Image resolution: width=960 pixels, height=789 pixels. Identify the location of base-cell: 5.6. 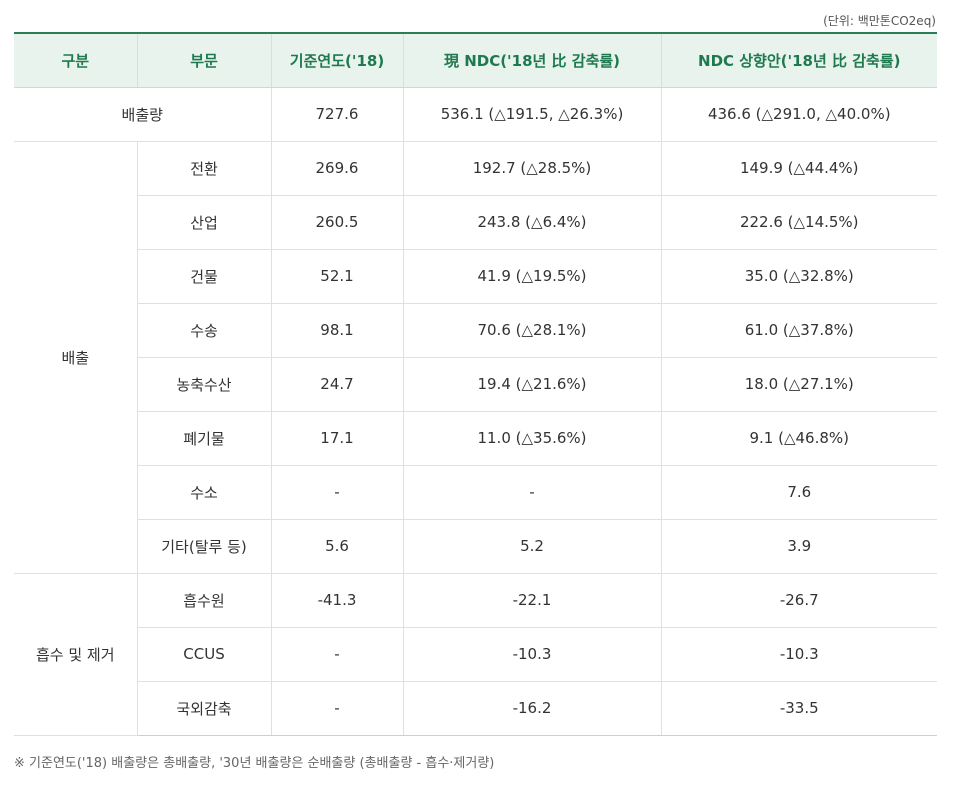
(336, 546).